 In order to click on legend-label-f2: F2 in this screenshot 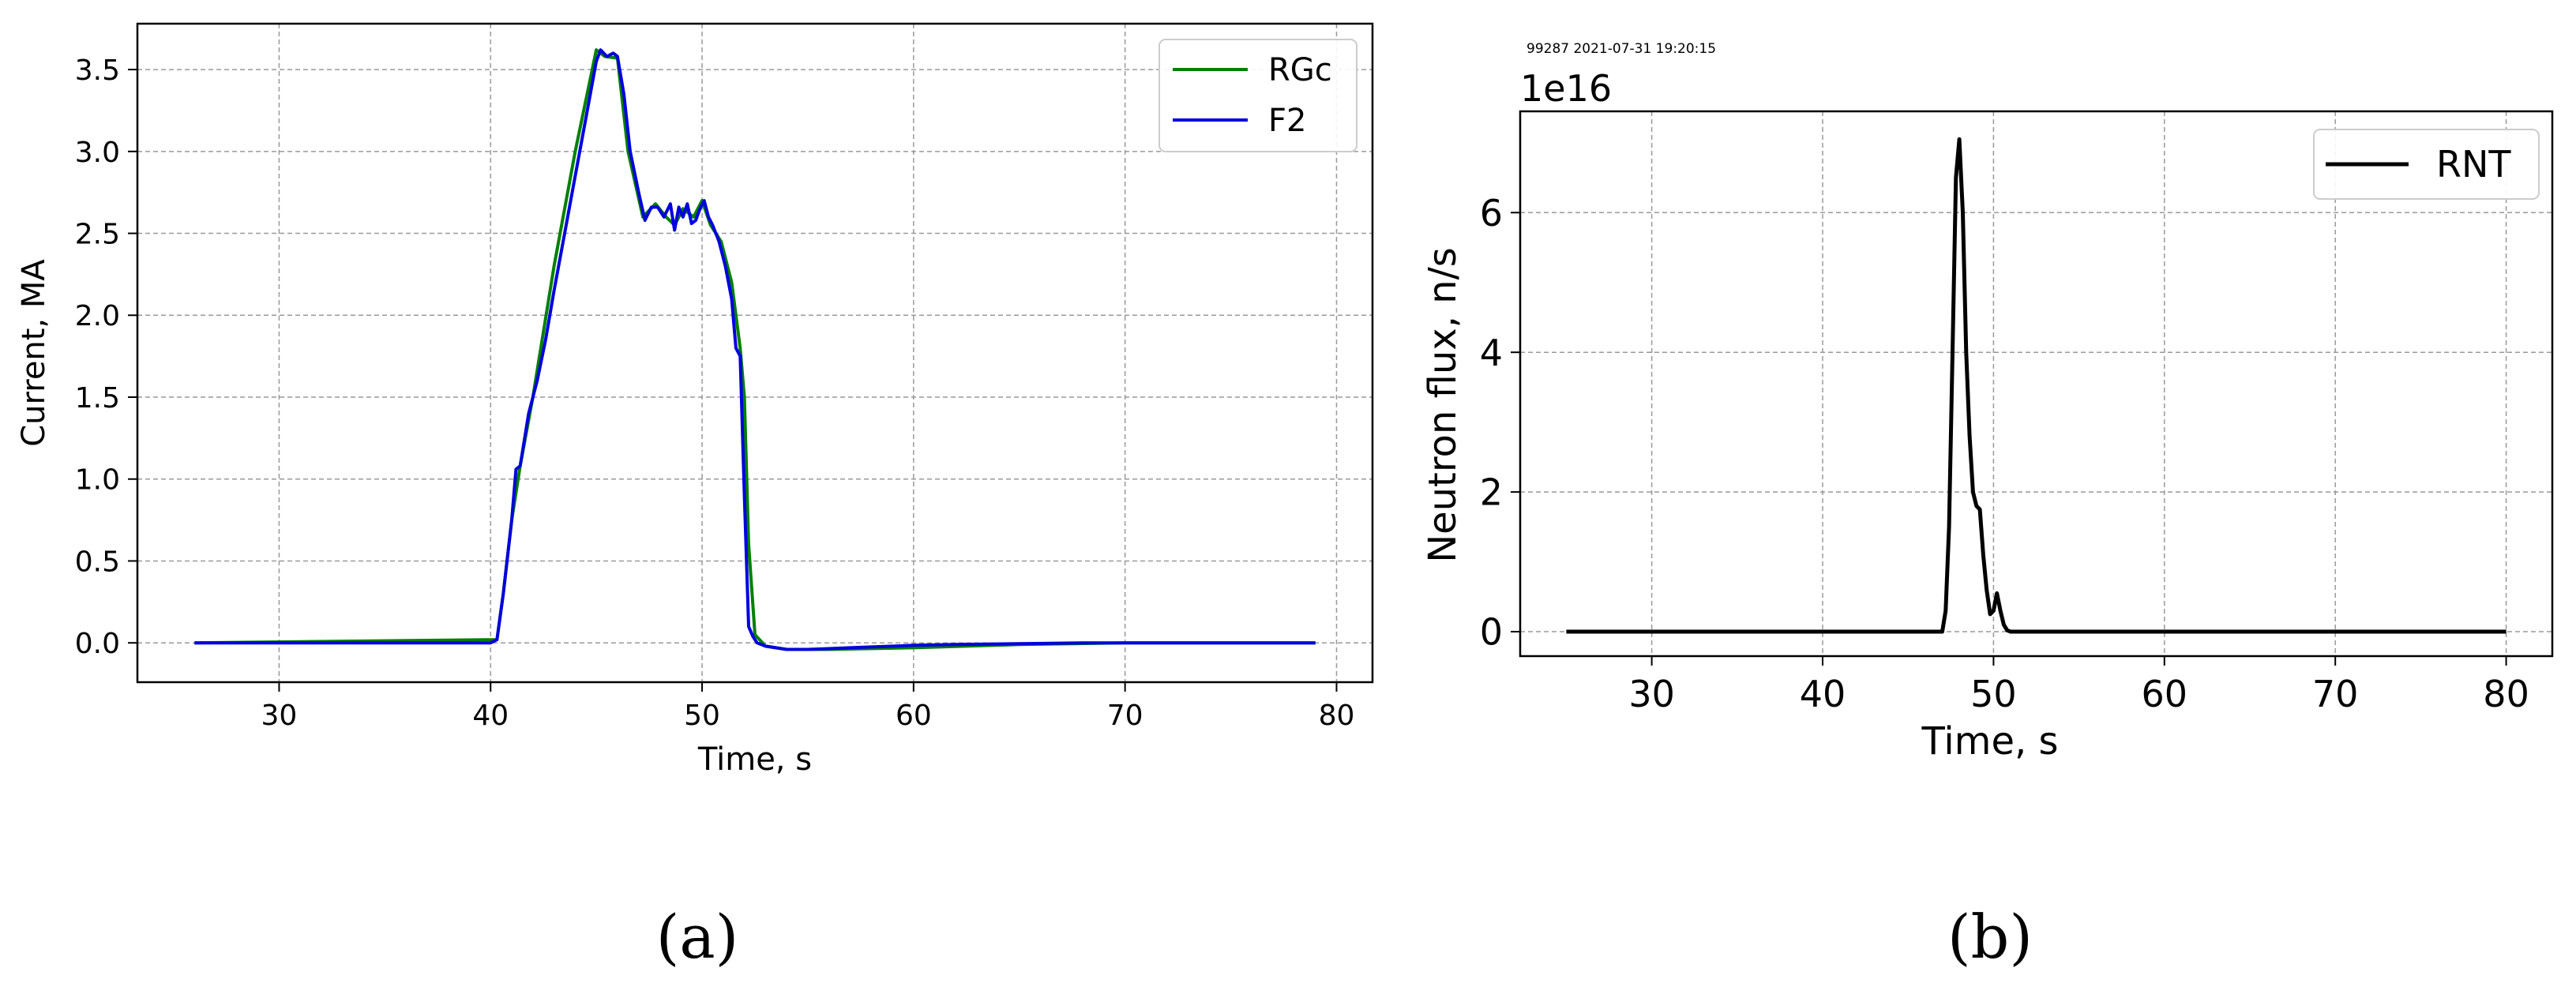, I will do `click(1287, 121)`.